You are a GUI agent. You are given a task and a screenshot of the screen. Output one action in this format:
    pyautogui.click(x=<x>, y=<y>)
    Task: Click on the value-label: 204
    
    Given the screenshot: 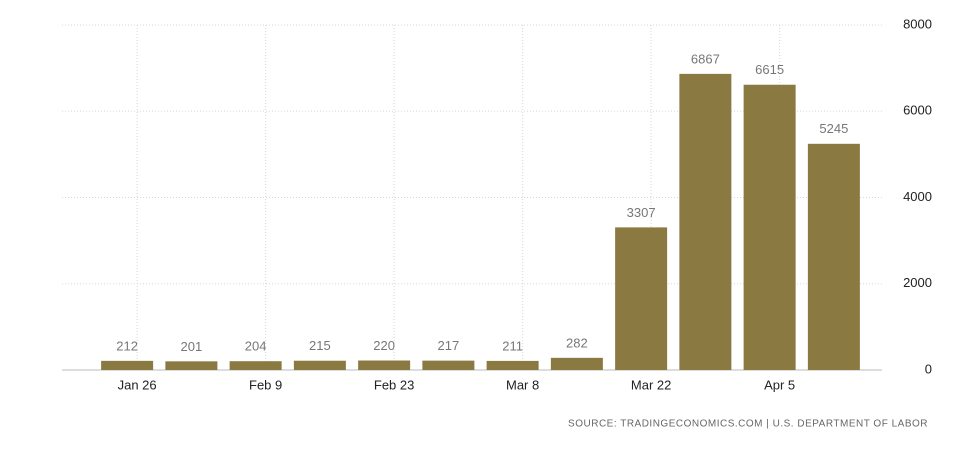 What is the action you would take?
    pyautogui.click(x=256, y=346)
    